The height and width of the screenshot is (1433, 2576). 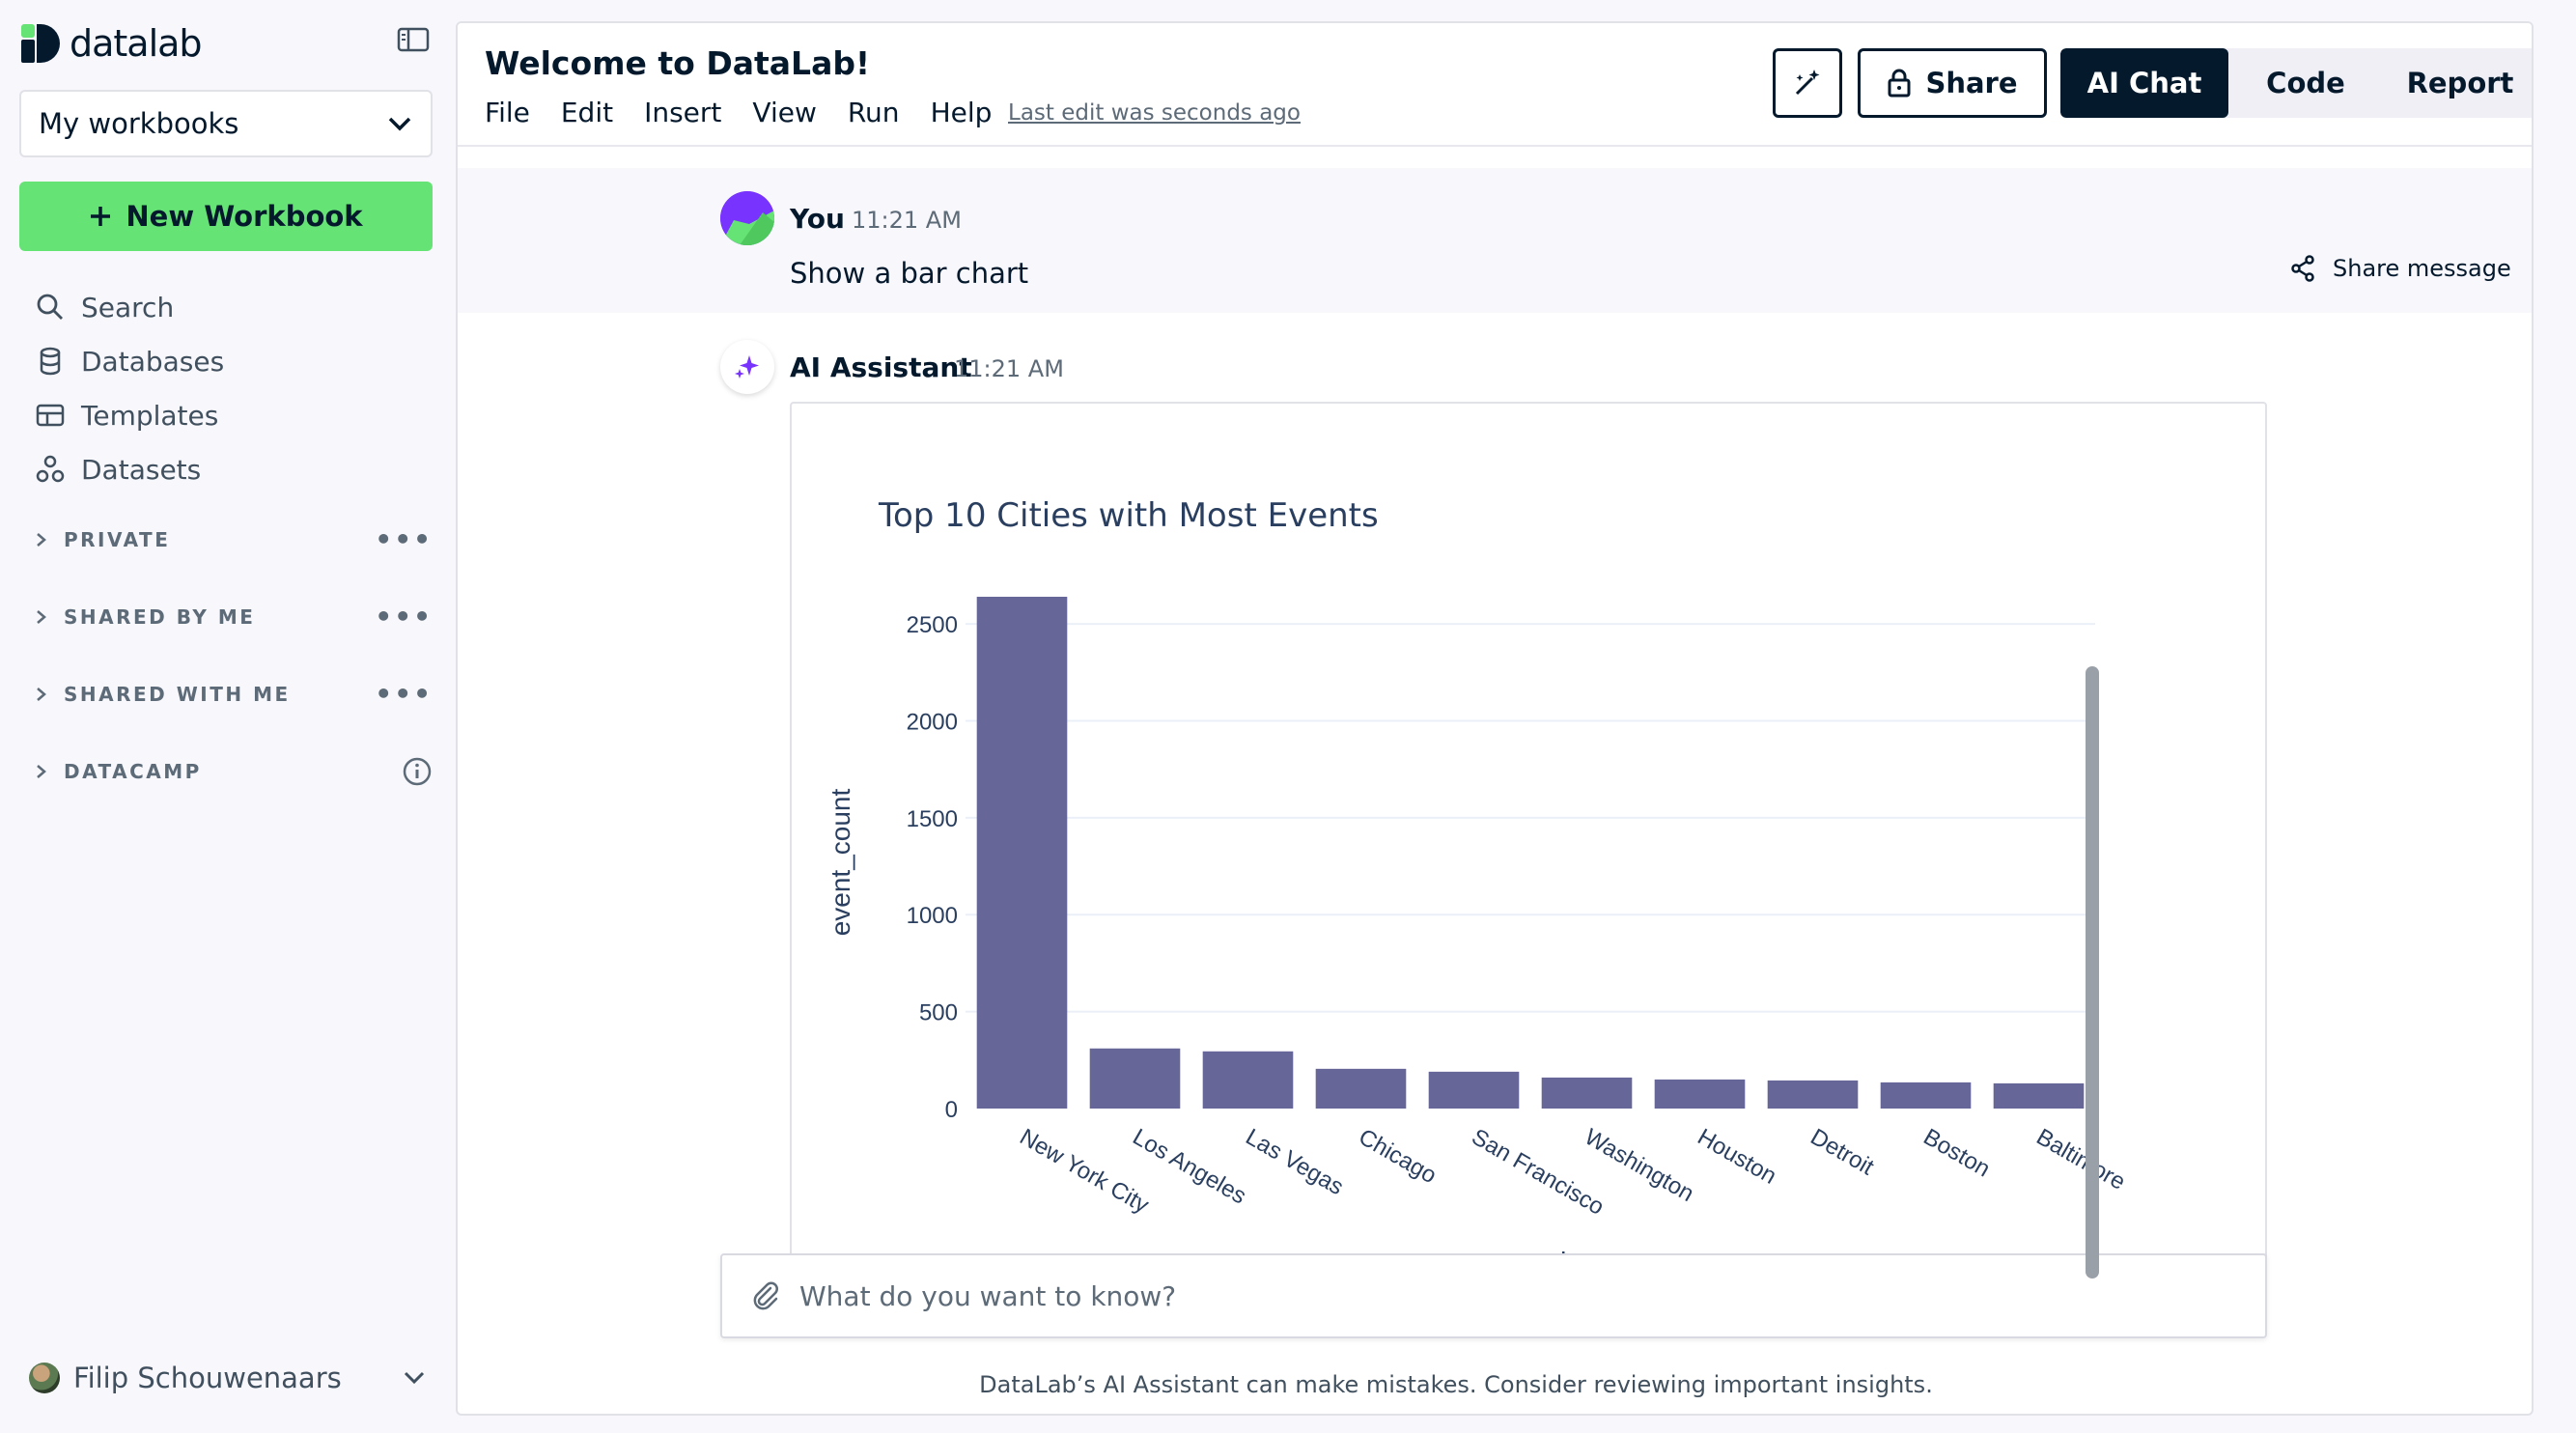 I want to click on database-icon, so click(x=51, y=361).